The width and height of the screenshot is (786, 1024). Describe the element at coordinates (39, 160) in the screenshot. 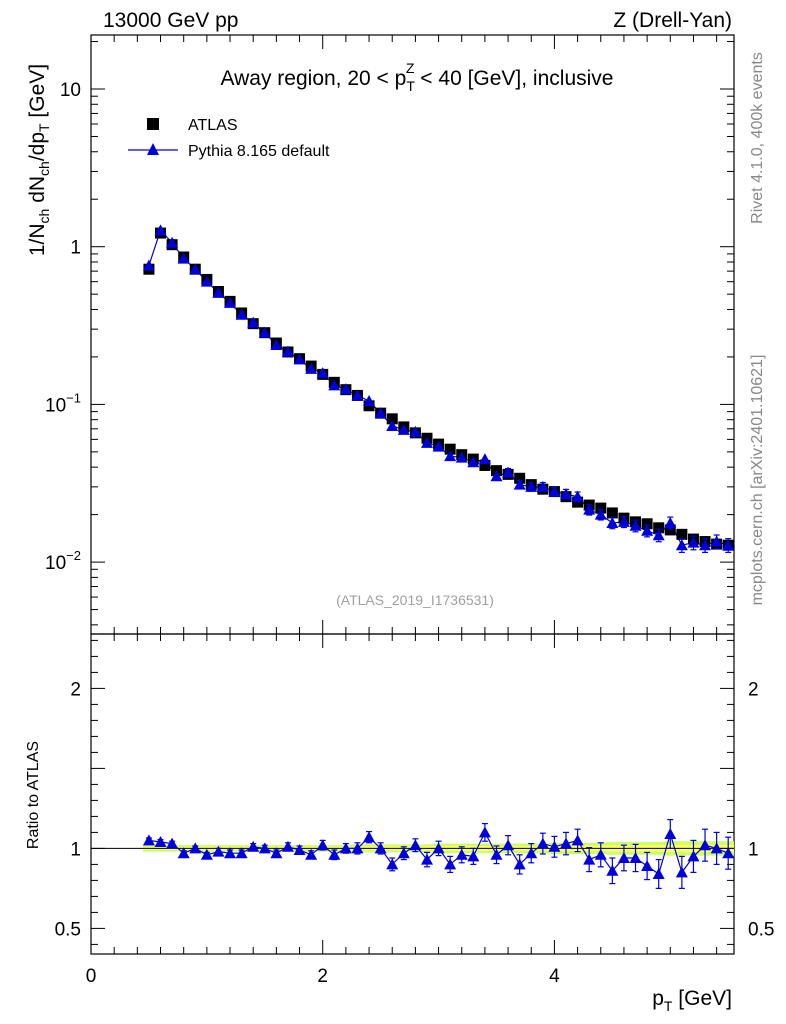

I see `main-y-axis-label: 1/Nch dNch/dpT [GeV]` at that location.